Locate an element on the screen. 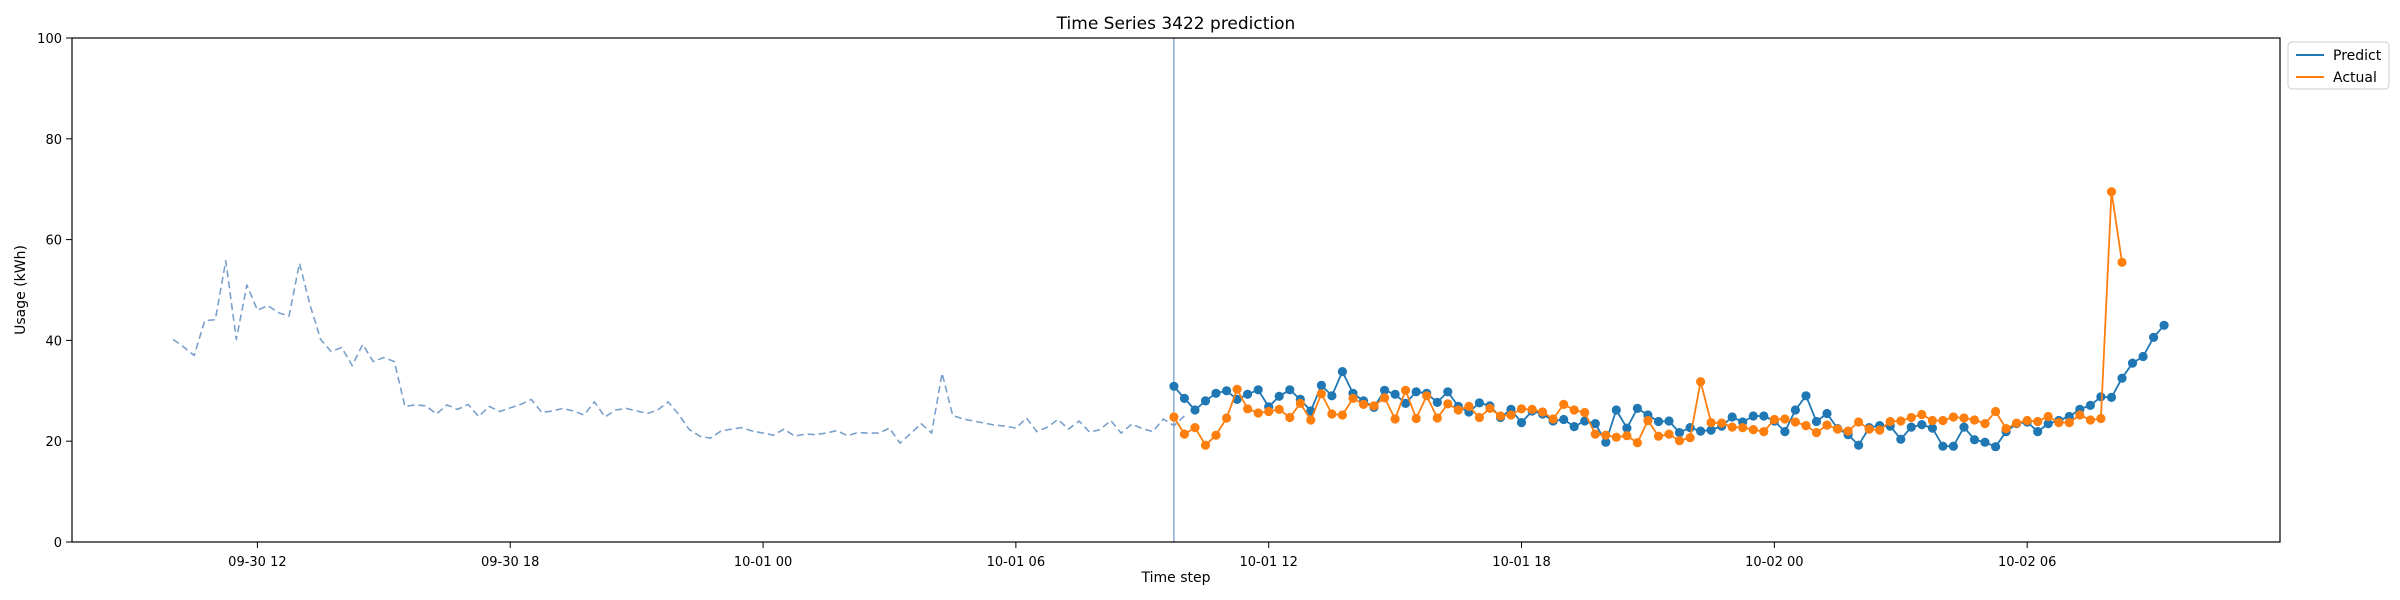 This screenshot has height=600, width=2400. x-tick-label: 10-02 06 is located at coordinates (2027, 562).